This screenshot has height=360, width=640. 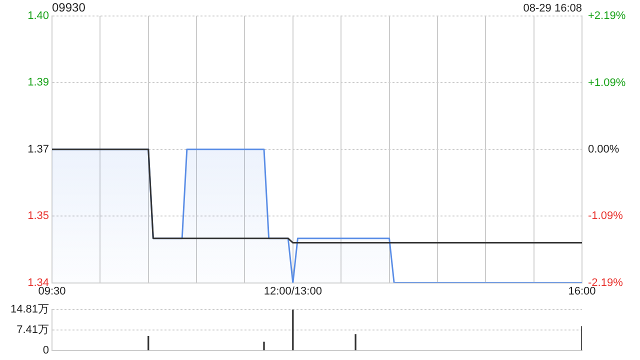 I want to click on text: 08-29 16:08, so click(x=552, y=8).